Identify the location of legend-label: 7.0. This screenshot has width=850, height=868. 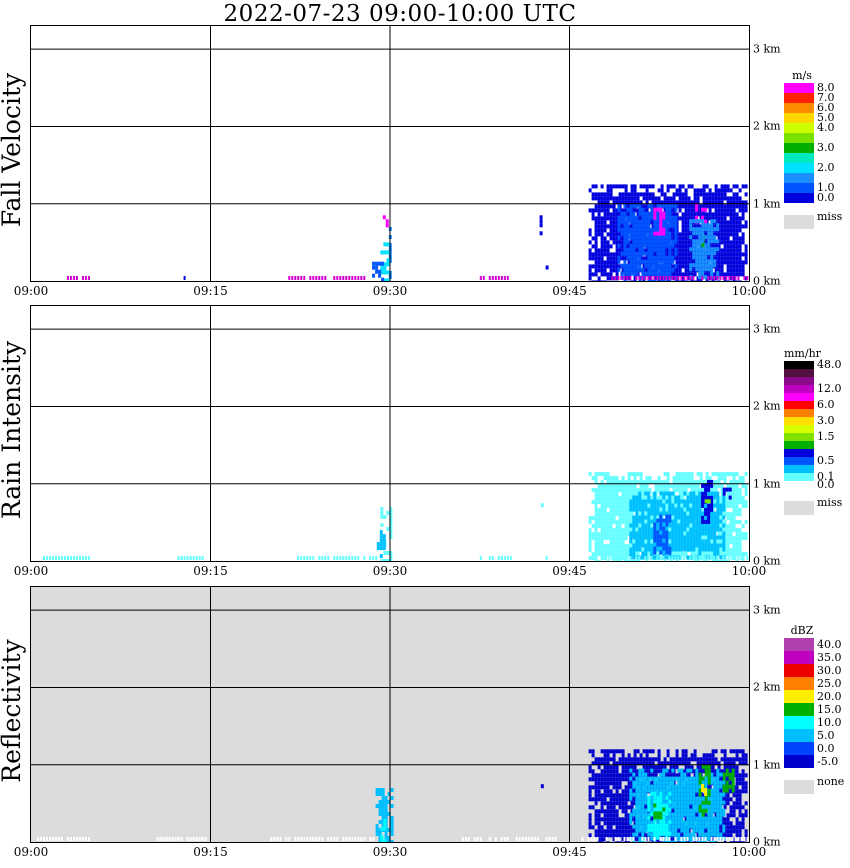
(826, 97).